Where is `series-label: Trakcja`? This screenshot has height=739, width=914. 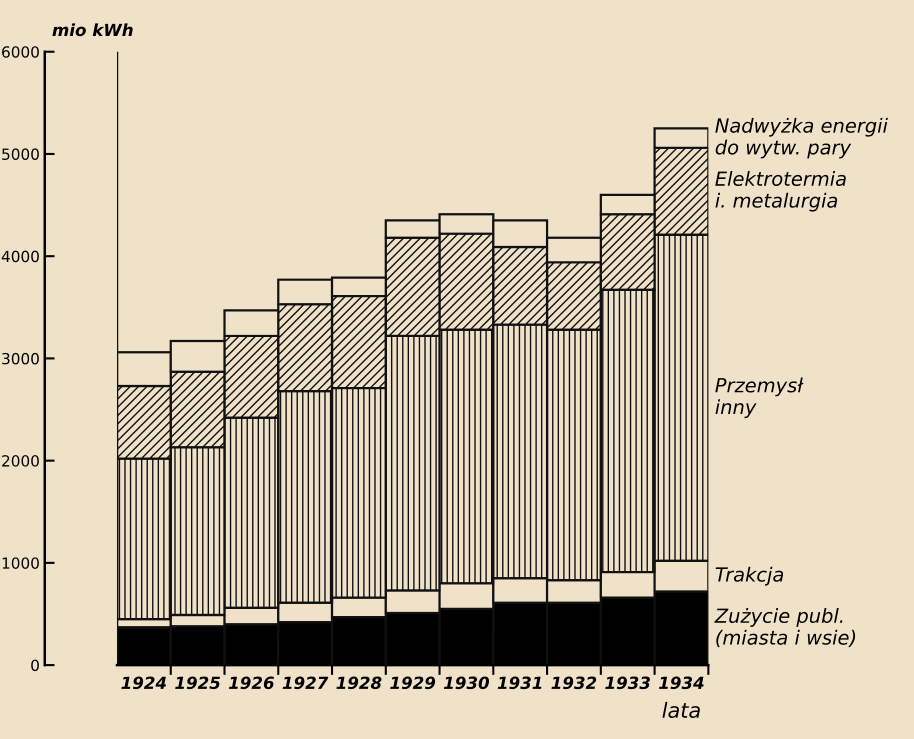
series-label: Trakcja is located at coordinates (750, 576).